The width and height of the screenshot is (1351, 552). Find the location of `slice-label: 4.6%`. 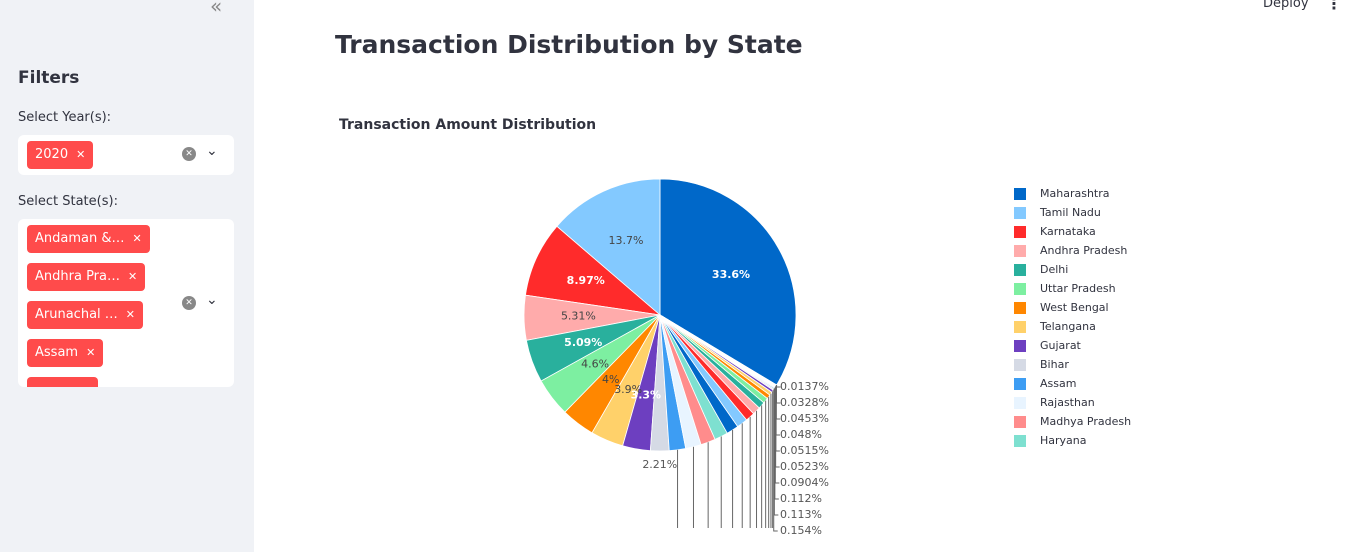

slice-label: 4.6% is located at coordinates (595, 363).